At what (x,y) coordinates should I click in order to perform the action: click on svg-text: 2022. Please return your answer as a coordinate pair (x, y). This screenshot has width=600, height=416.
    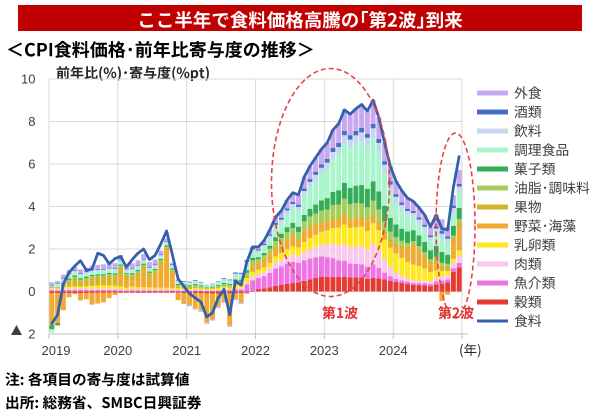
    Looking at the image, I should click on (255, 350).